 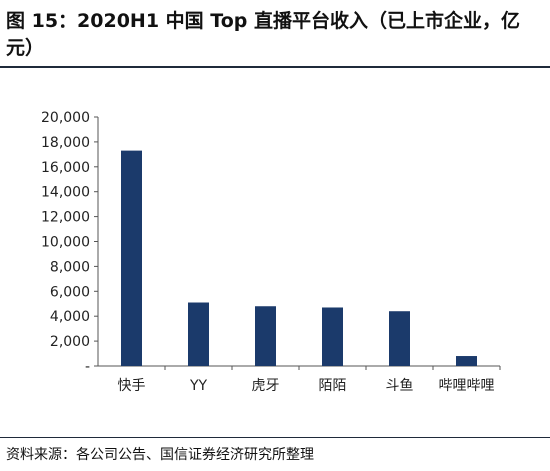 What do you see at coordinates (275, 437) in the screenshot?
I see `source-divider` at bounding box center [275, 437].